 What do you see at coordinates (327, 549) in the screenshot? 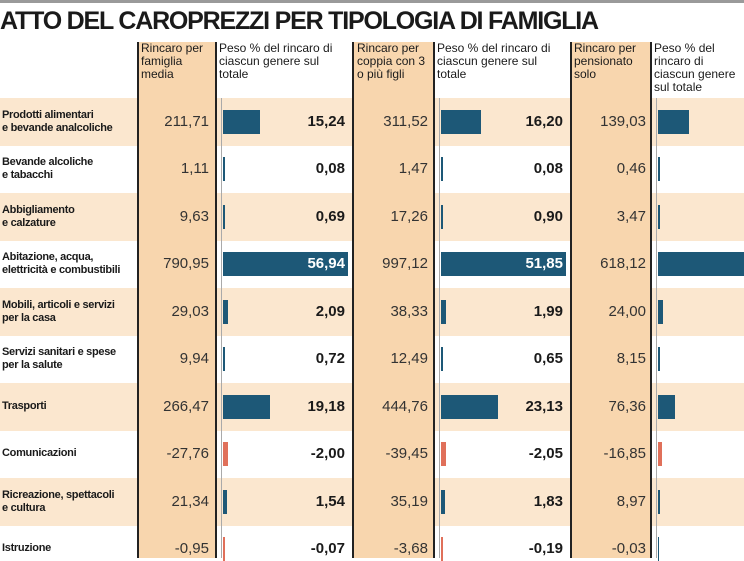
I see `peso-value: -0,07` at bounding box center [327, 549].